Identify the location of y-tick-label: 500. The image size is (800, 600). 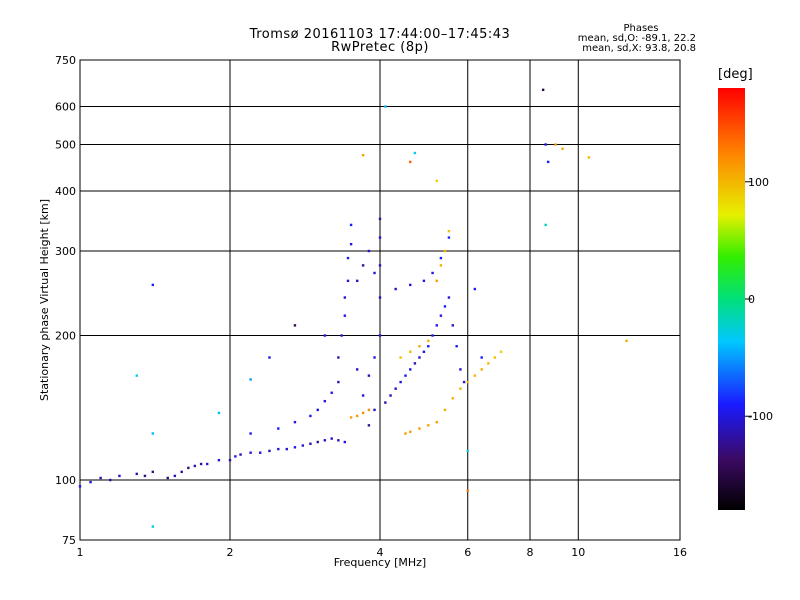
(65, 145).